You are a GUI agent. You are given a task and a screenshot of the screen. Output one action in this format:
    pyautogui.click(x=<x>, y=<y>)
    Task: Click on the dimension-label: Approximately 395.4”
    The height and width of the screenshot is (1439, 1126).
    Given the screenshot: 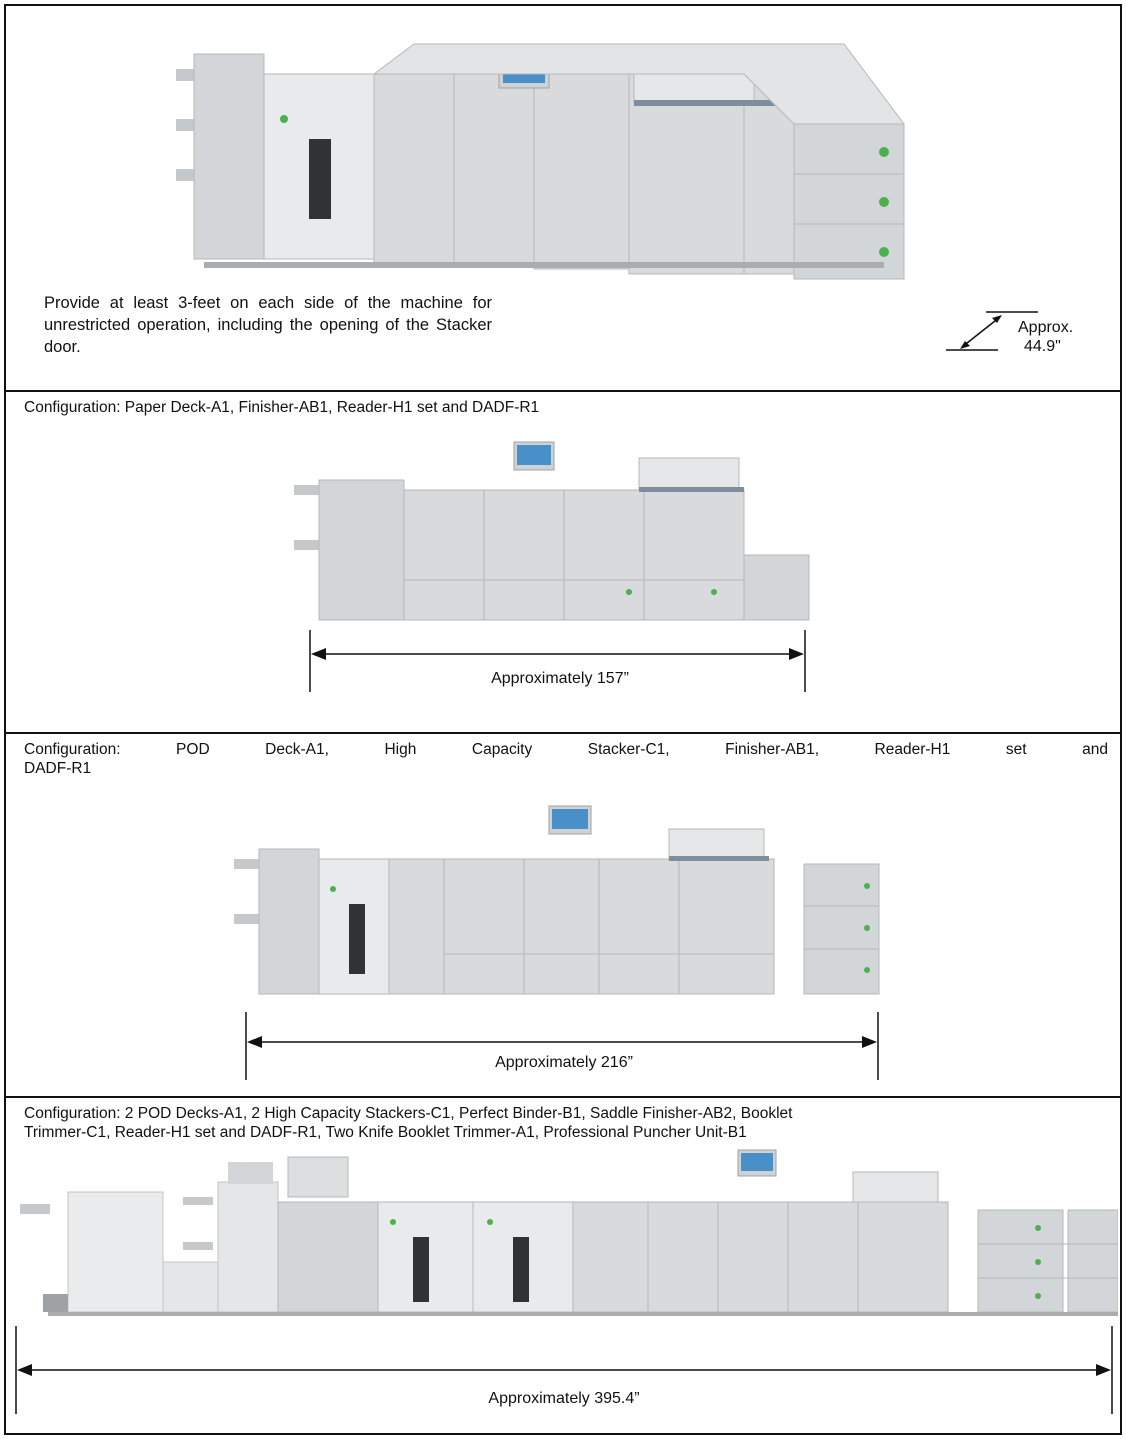 What is the action you would take?
    pyautogui.click(x=564, y=1398)
    